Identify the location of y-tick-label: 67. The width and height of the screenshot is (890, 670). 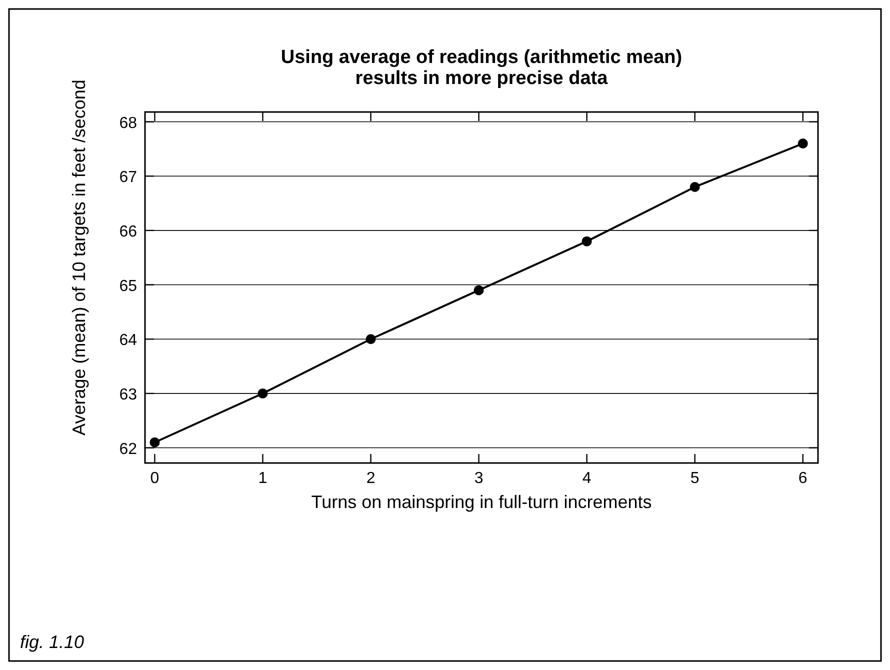
(128, 177).